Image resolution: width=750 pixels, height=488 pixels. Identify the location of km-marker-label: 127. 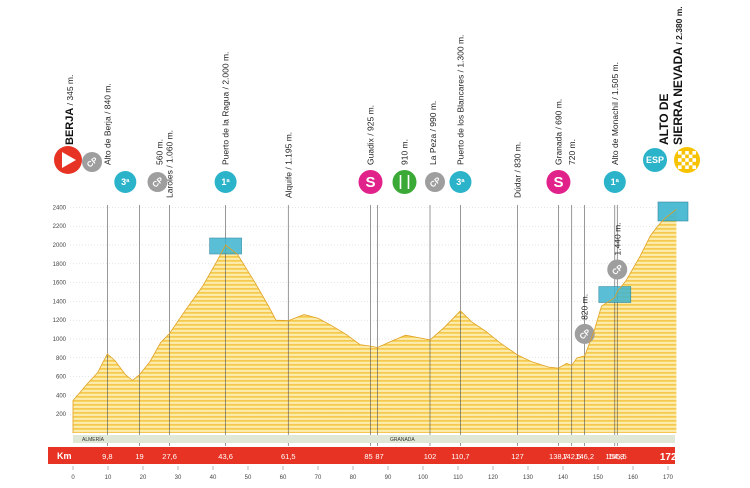
(517, 456).